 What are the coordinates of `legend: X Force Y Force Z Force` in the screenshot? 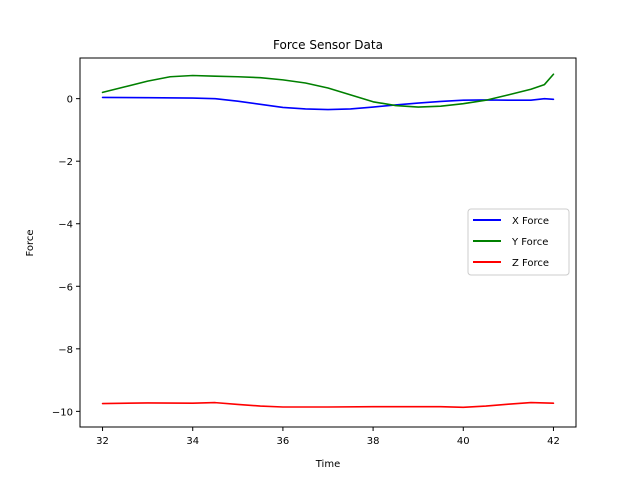 It's located at (518, 242).